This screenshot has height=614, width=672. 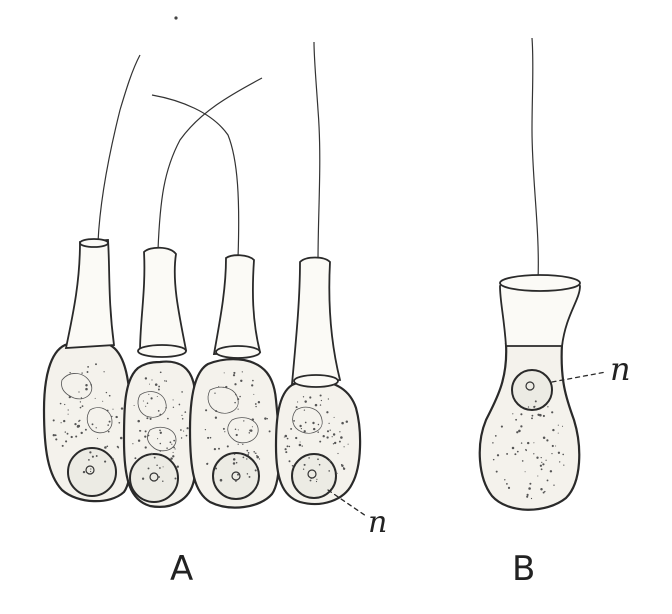 What do you see at coordinates (154, 477) in the screenshot?
I see `cell-a2-nucleolus` at bounding box center [154, 477].